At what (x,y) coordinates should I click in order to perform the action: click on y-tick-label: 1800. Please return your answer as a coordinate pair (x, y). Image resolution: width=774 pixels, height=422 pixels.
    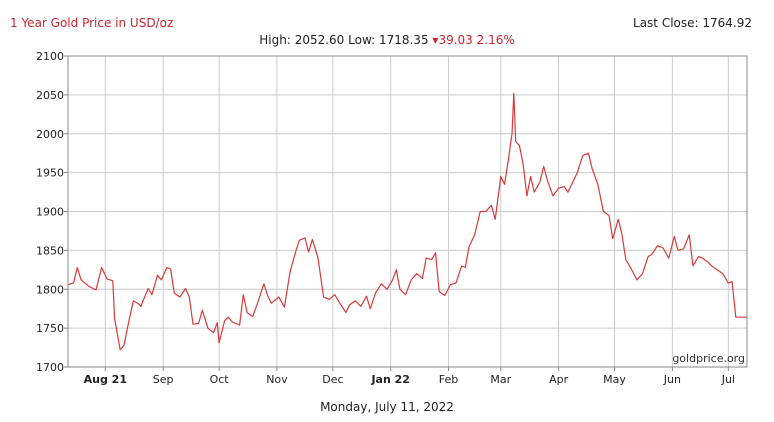
    Looking at the image, I should click on (50, 289).